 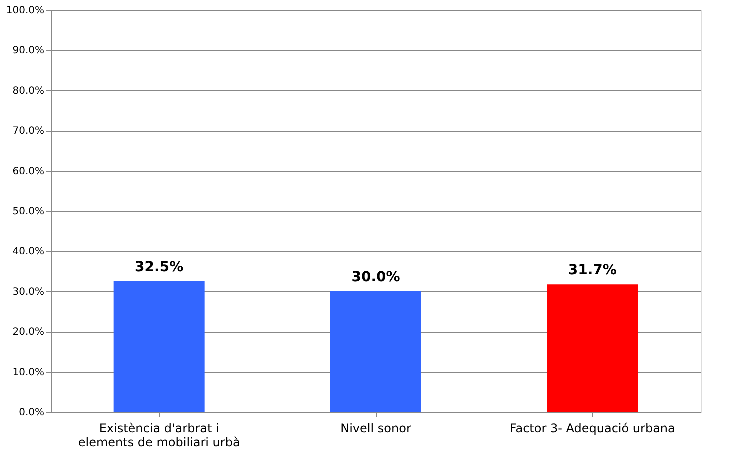 What do you see at coordinates (593, 429) in the screenshot?
I see `x-tick-label: Factor 3- Adequació urbana` at bounding box center [593, 429].